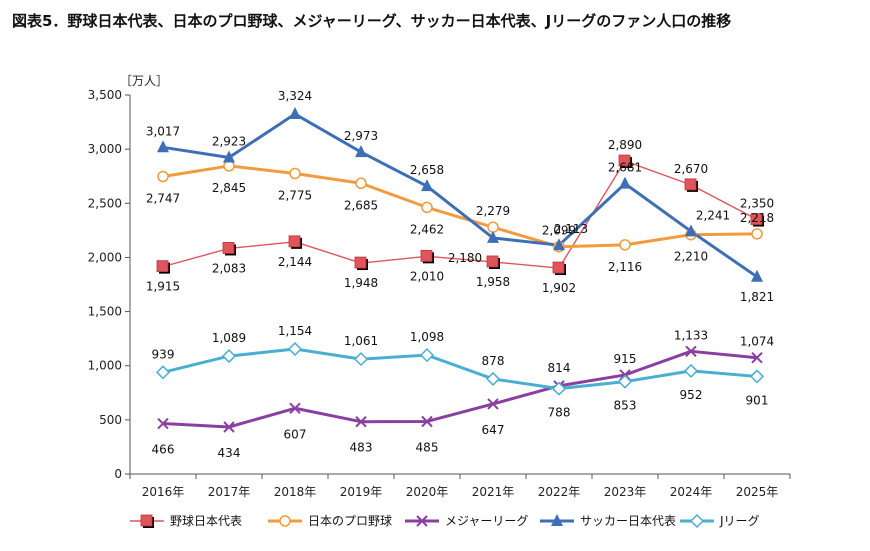  Describe the element at coordinates (757, 204) in the screenshot. I see `data-label-0-9: 2,350` at that location.